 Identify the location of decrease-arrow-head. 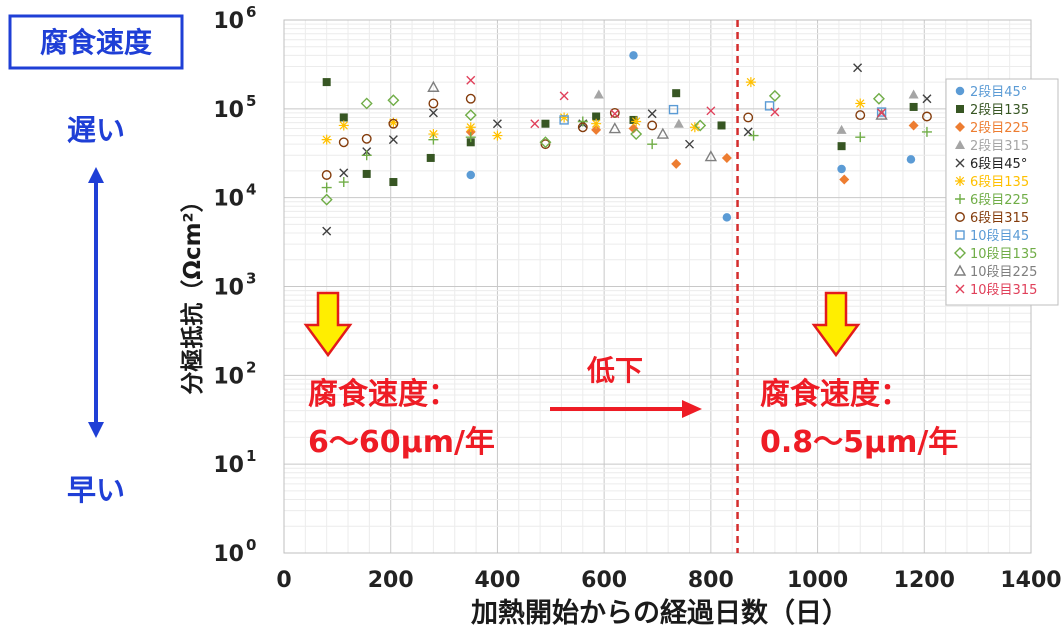
(692, 409).